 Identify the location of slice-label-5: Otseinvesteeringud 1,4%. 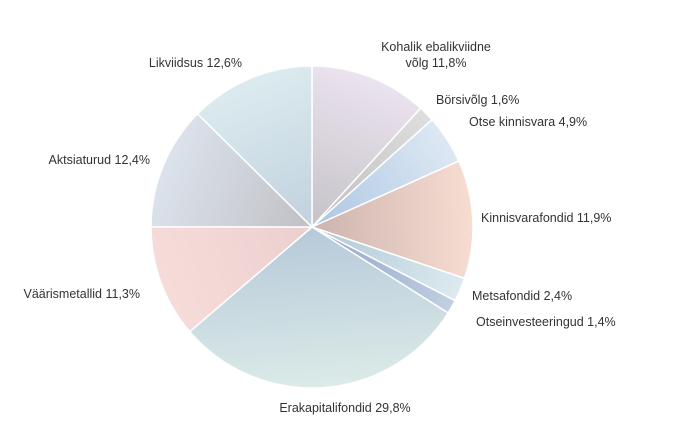
(546, 322).